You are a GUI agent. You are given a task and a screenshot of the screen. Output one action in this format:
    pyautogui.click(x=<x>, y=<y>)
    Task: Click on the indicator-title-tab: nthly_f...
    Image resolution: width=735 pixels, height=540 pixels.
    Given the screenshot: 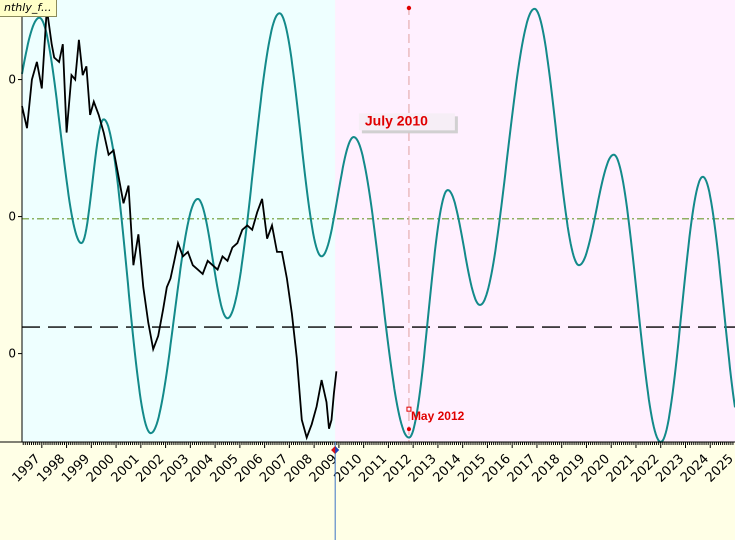 What is the action you would take?
    pyautogui.click(x=28, y=8)
    